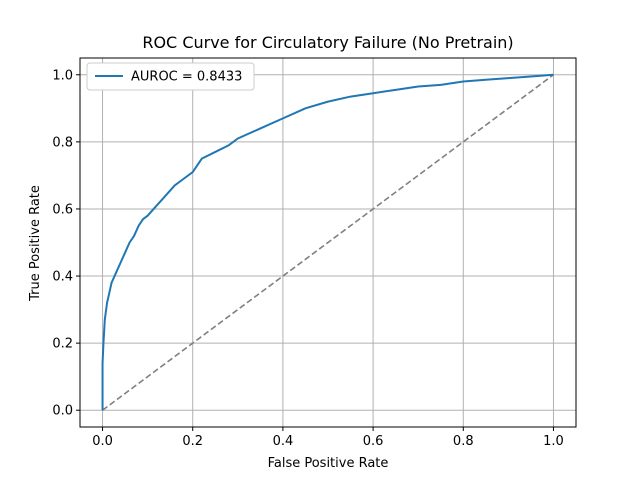  I want to click on x-axis-label: False Positive Rate, so click(328, 463).